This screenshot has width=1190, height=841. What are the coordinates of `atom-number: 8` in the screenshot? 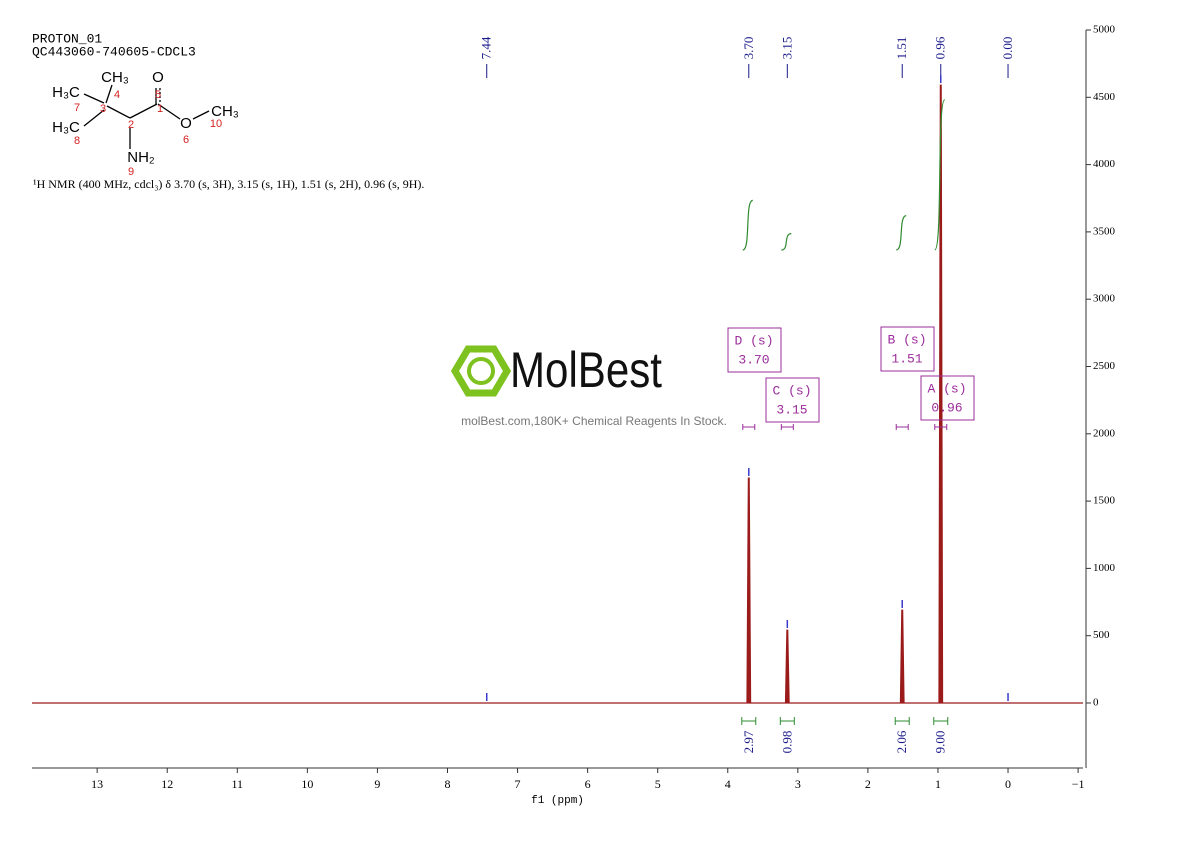 It's located at (77, 141).